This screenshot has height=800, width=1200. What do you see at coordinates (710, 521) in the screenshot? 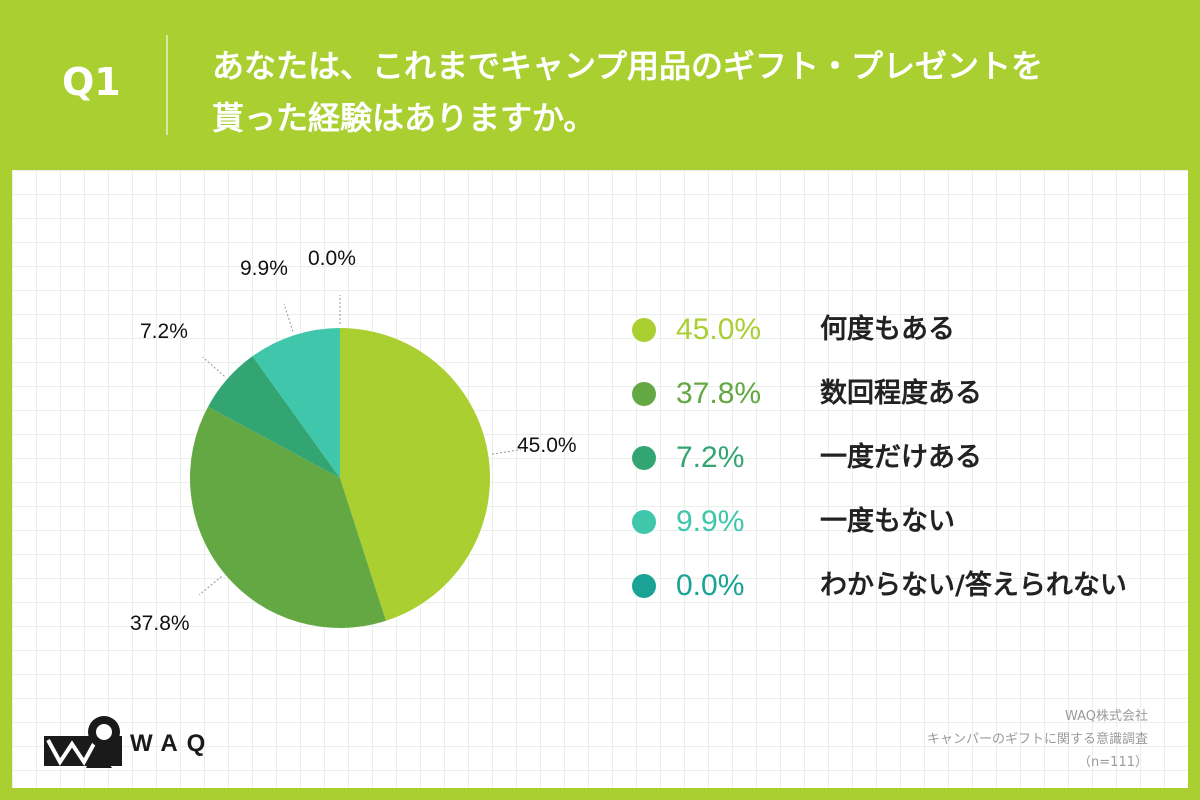
I see `legend-value-3: 9.9%` at bounding box center [710, 521].